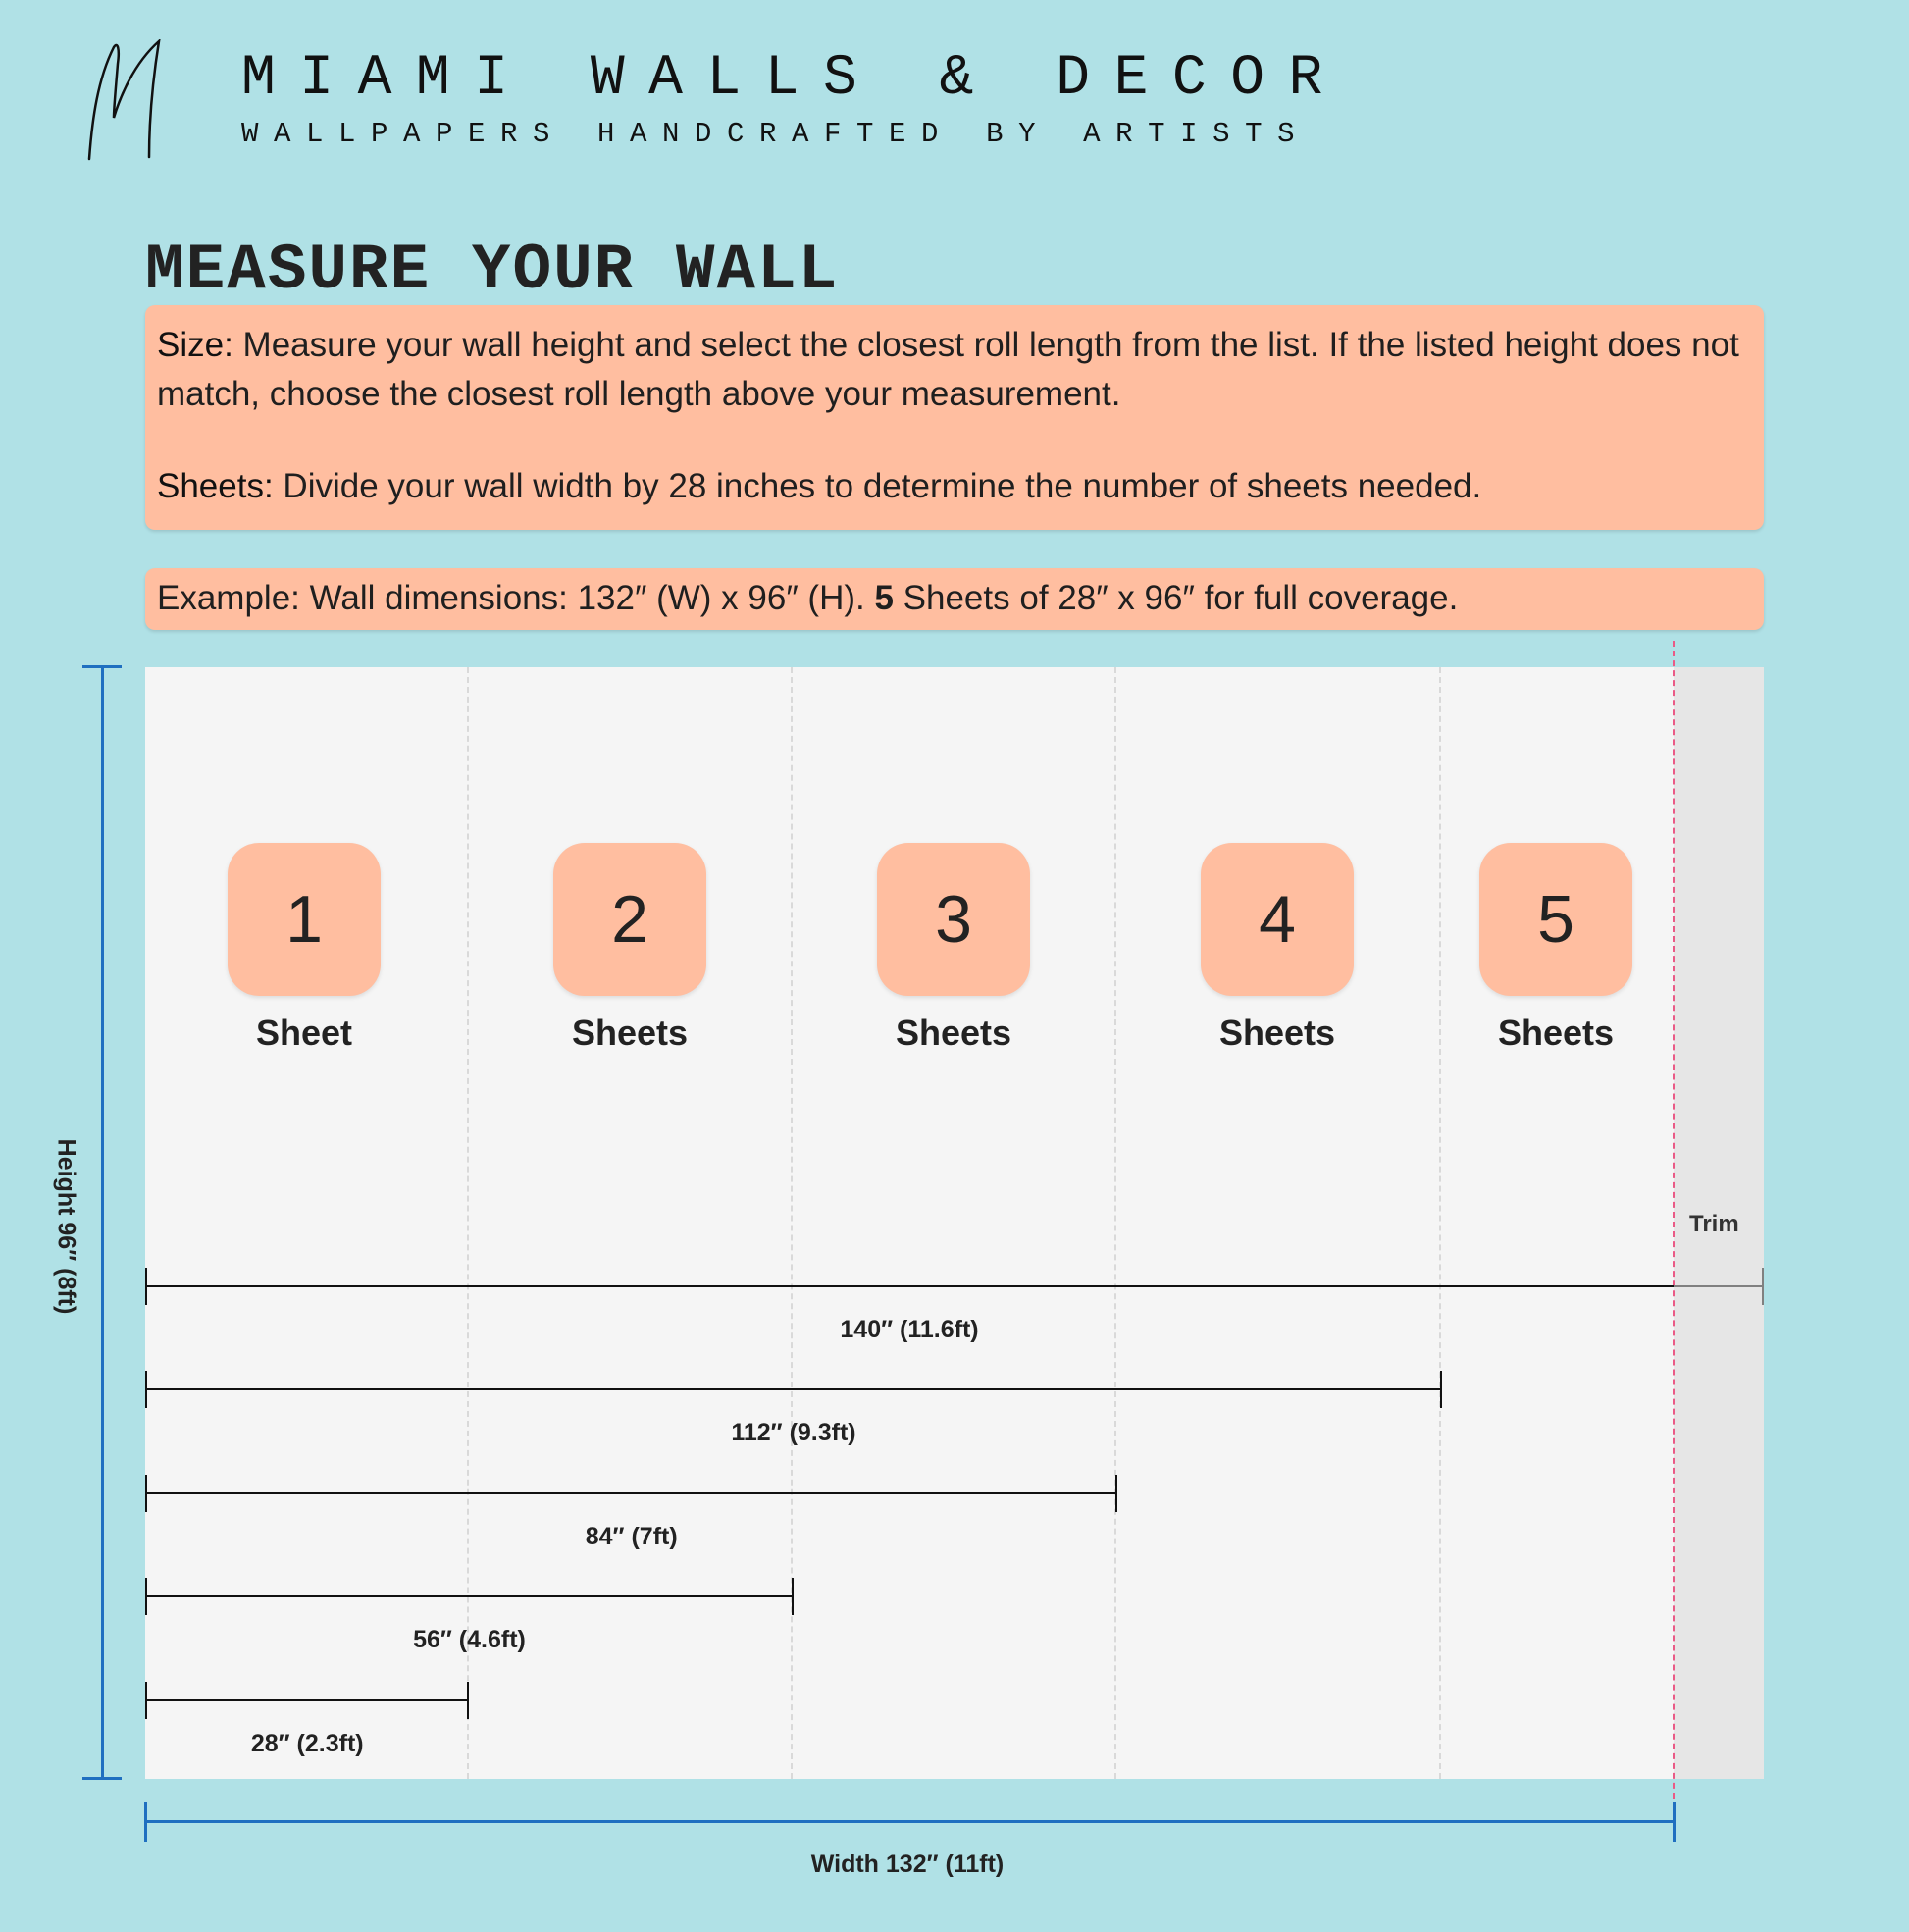 The height and width of the screenshot is (1932, 1909). I want to click on sheets-label: Sheets:, so click(215, 486).